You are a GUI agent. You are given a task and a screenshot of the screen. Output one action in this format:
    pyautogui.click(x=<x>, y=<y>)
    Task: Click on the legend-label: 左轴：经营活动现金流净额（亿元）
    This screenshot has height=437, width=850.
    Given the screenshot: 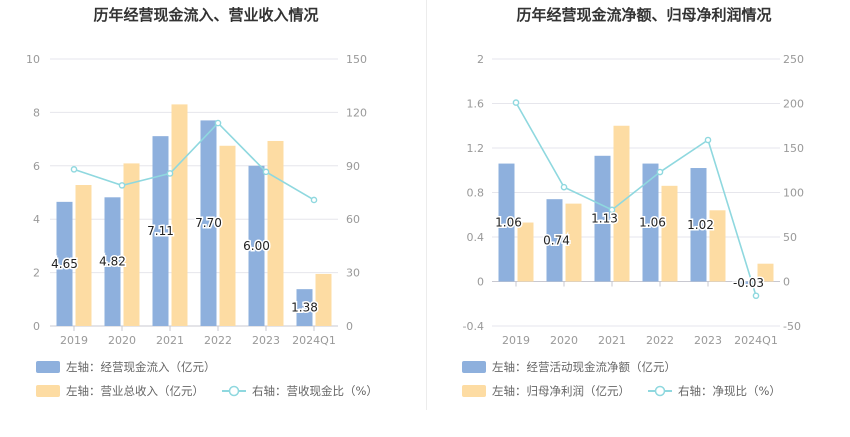 What is the action you would take?
    pyautogui.click(x=584, y=367)
    